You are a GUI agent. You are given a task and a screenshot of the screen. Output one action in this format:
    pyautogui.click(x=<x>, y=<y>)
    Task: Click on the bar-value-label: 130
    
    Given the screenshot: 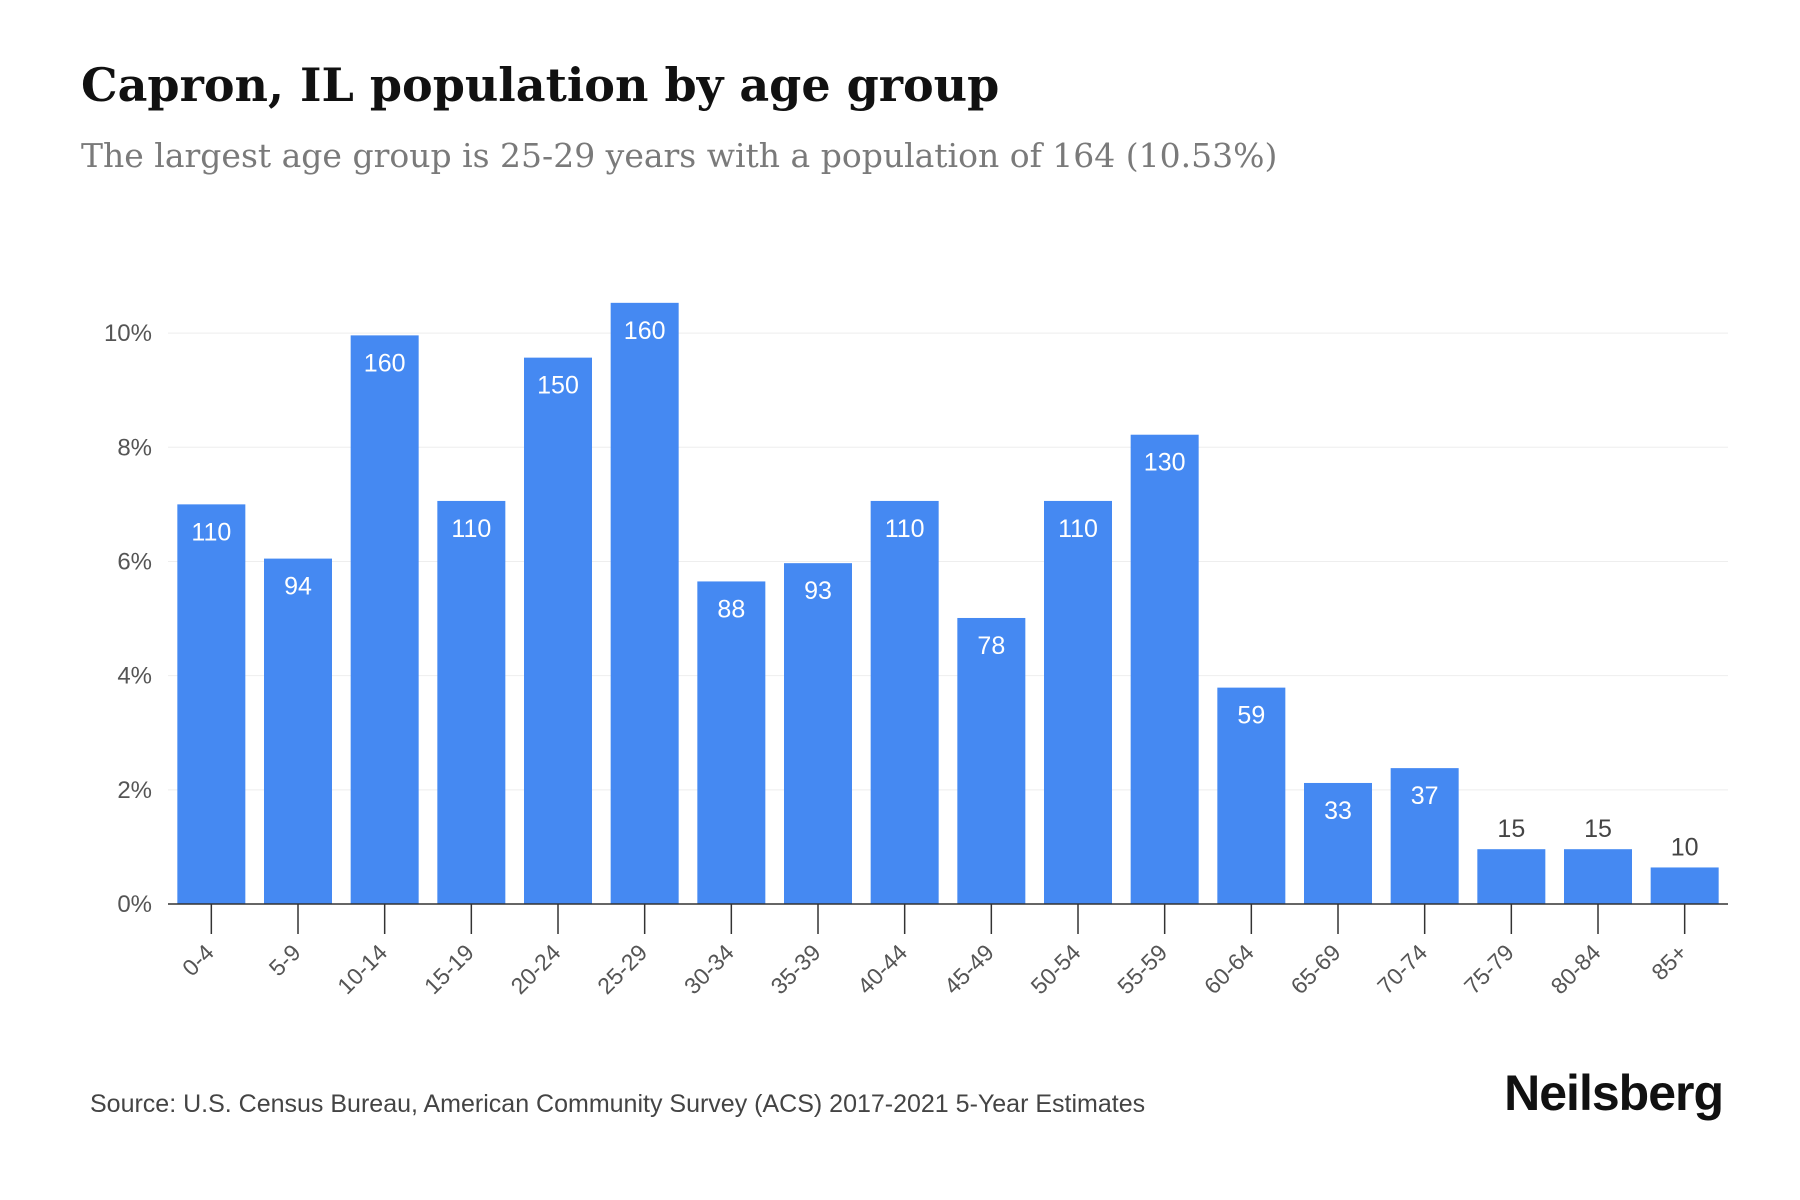 What is the action you would take?
    pyautogui.click(x=1165, y=463)
    